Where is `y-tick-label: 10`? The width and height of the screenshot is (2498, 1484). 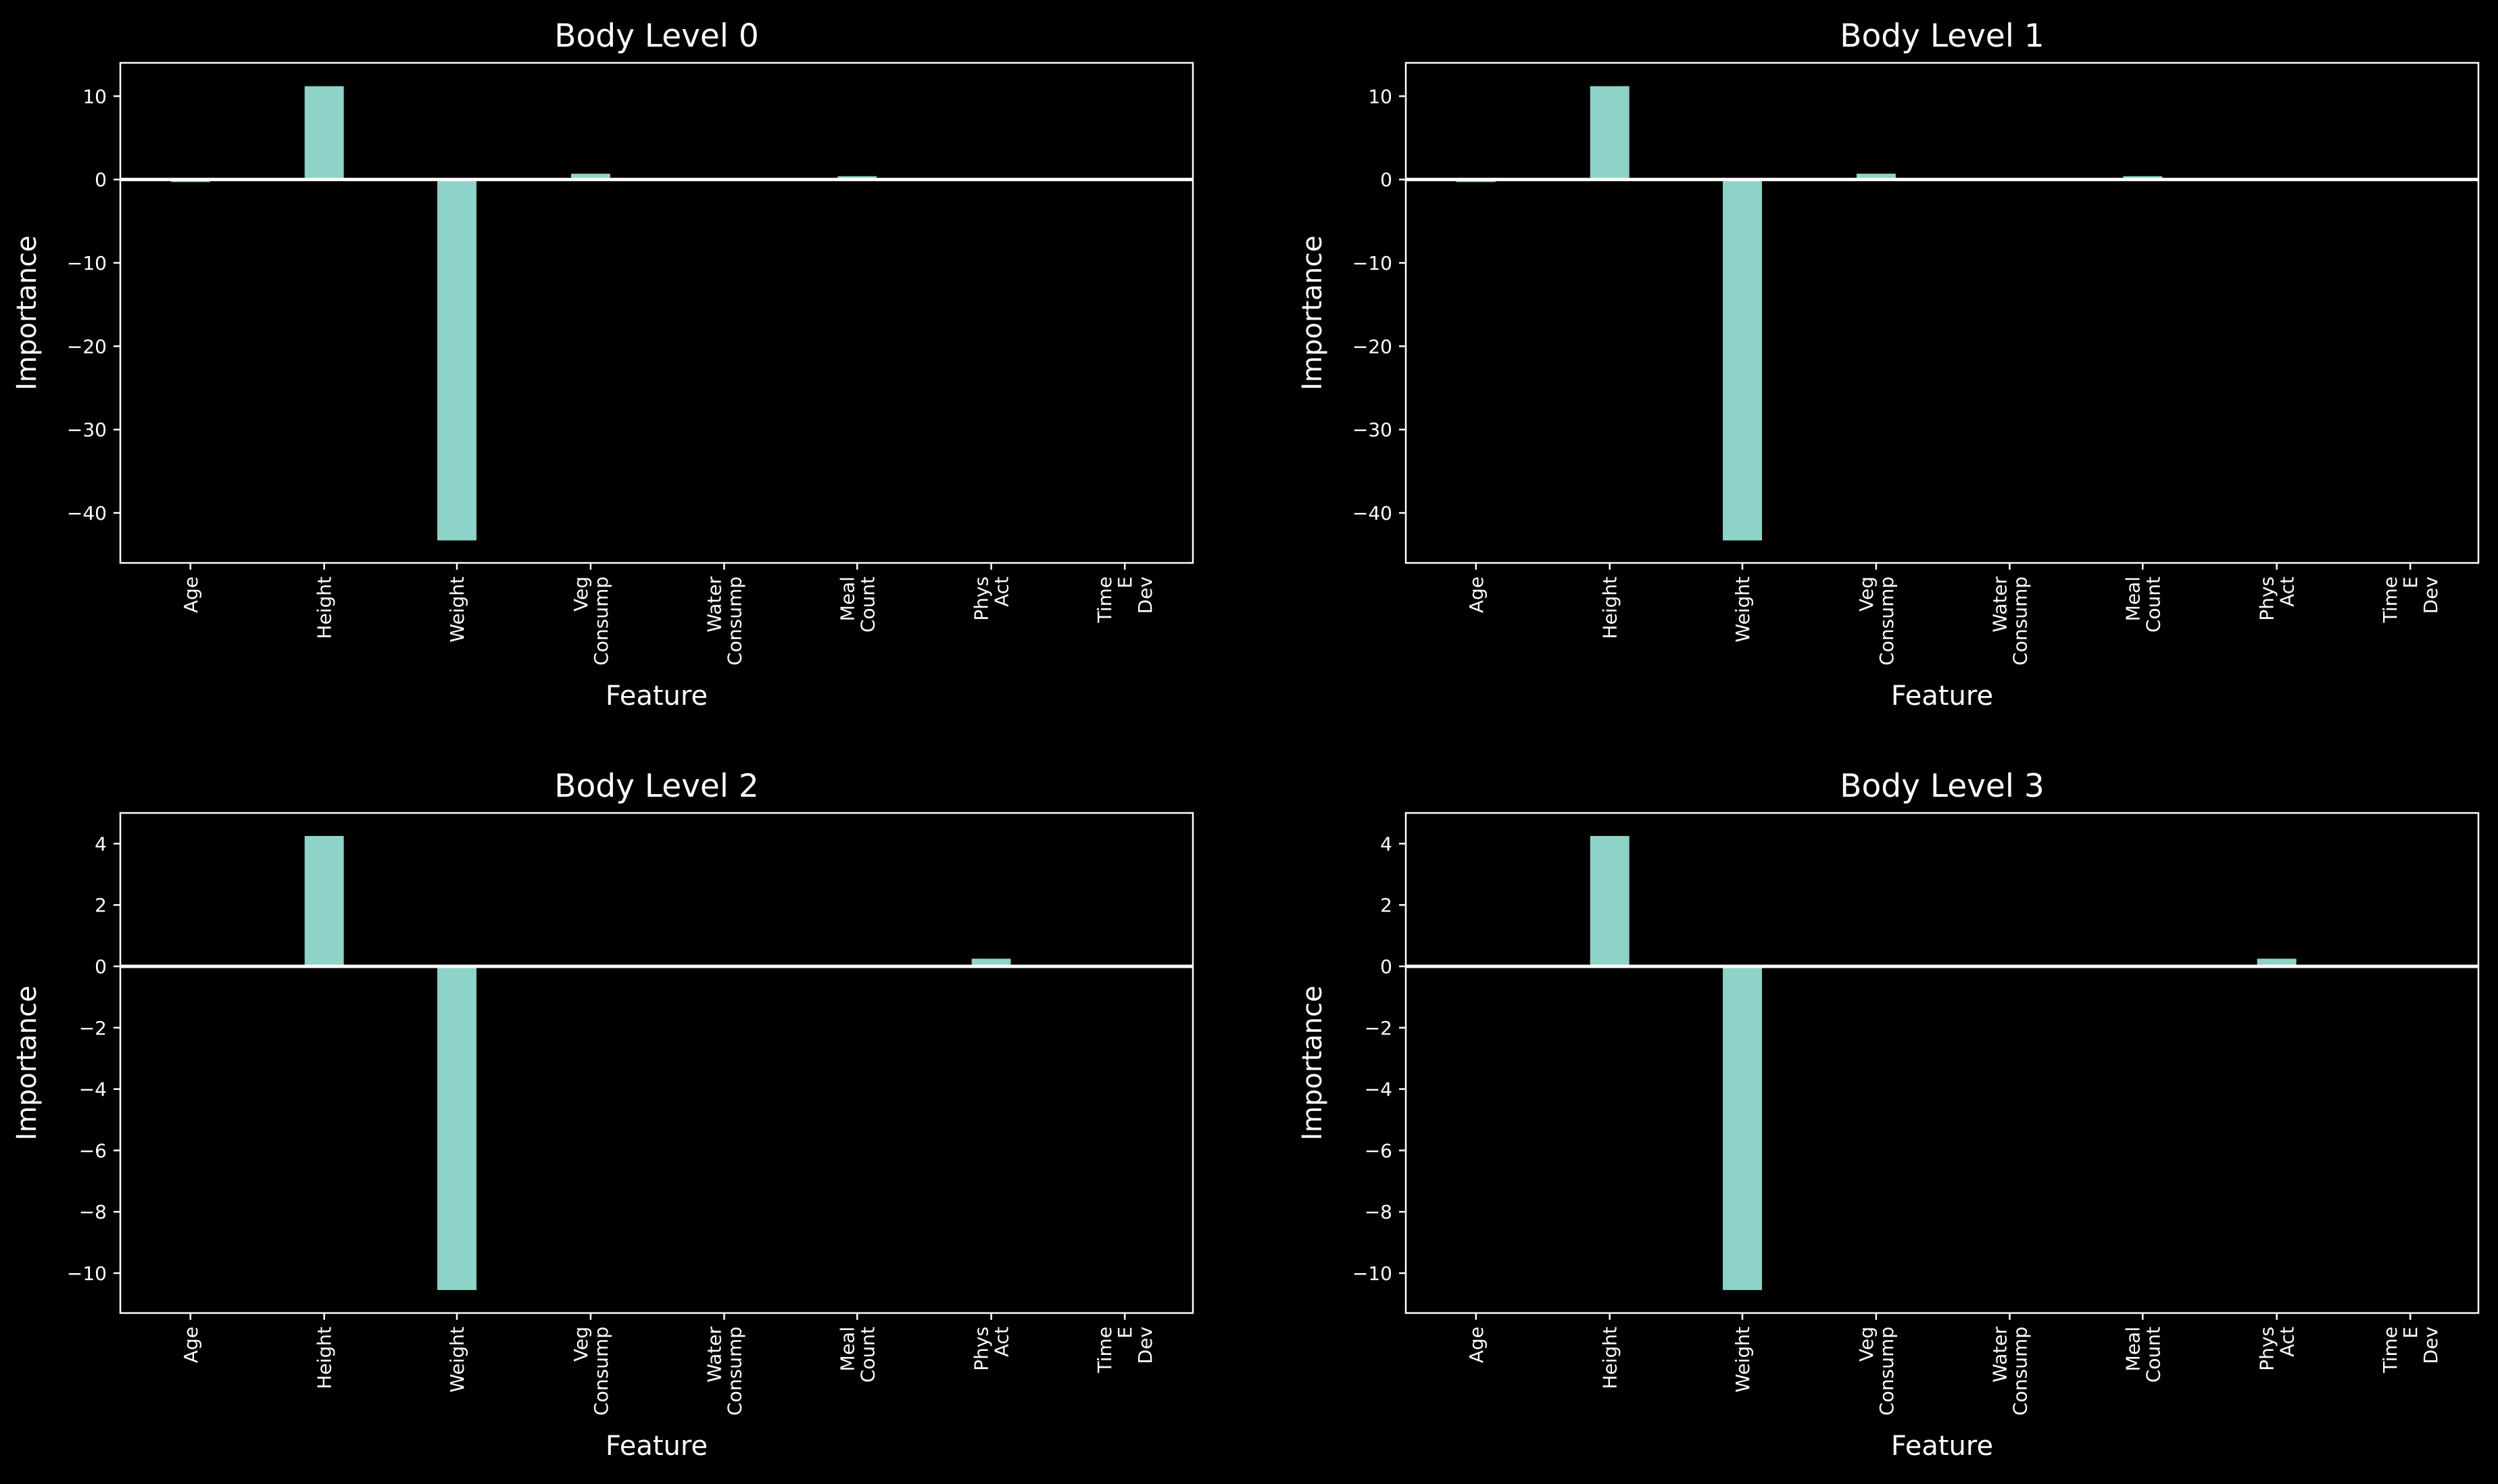
y-tick-label: 10 is located at coordinates (94, 96).